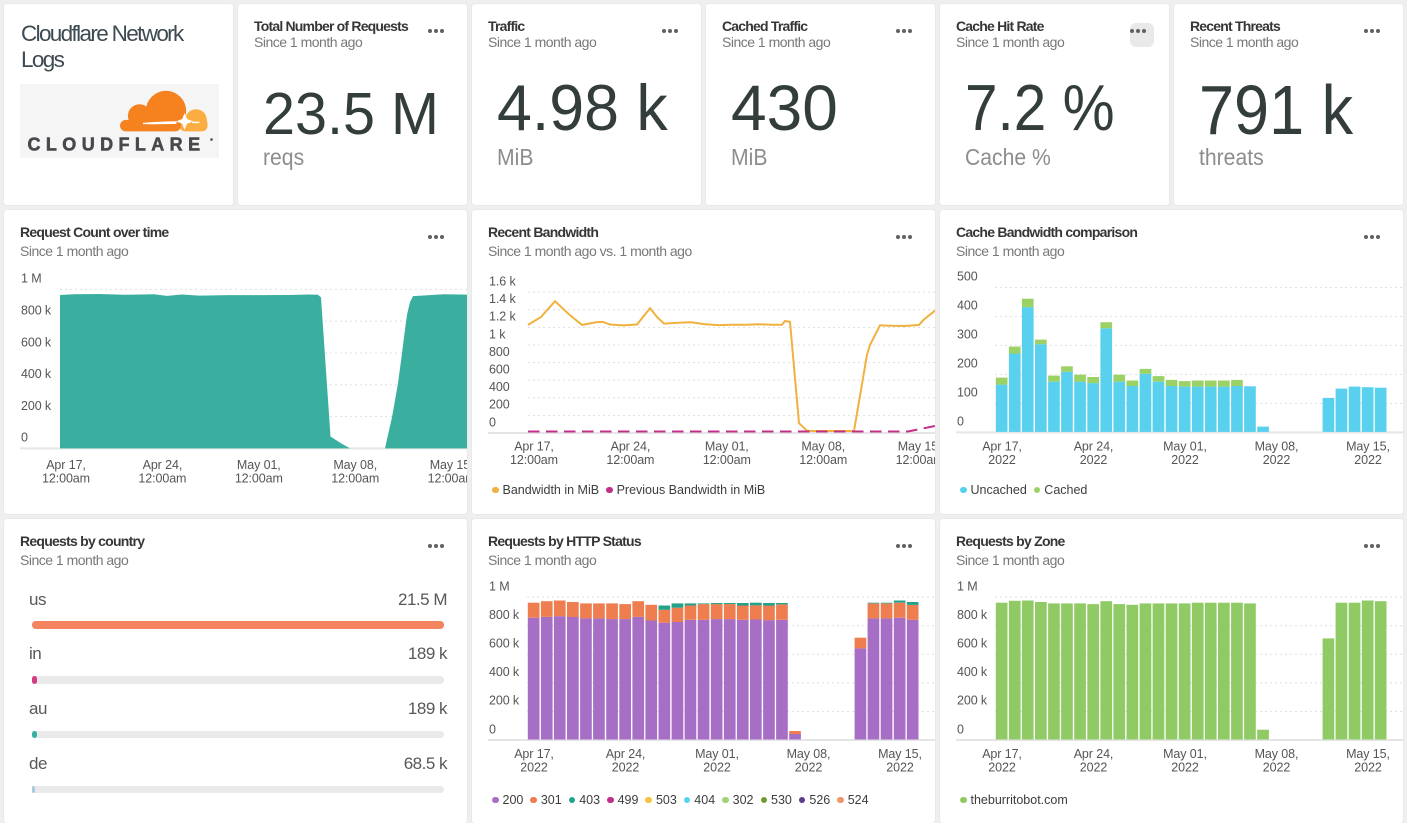 The image size is (1407, 823). Describe the element at coordinates (497, 334) in the screenshot. I see `svg-text: 1 k` at that location.